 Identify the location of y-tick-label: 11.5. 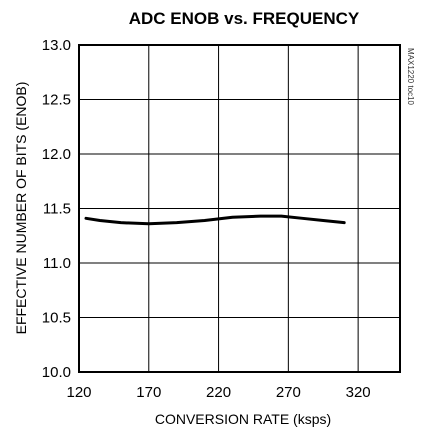
(57, 209).